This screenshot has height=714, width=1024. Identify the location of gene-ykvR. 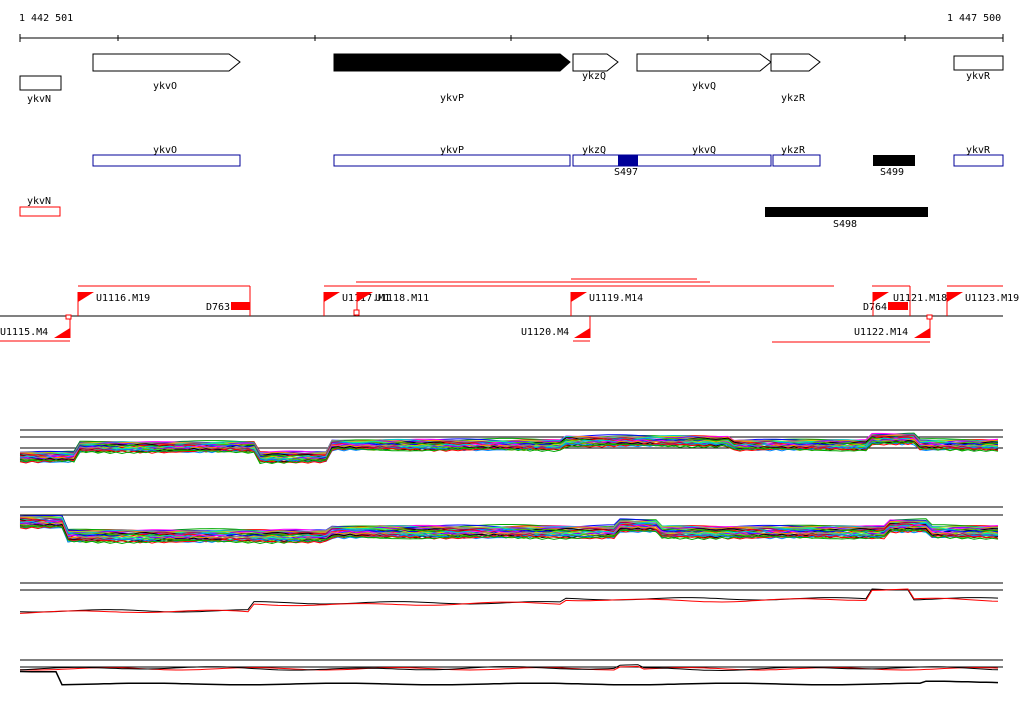
(978, 63).